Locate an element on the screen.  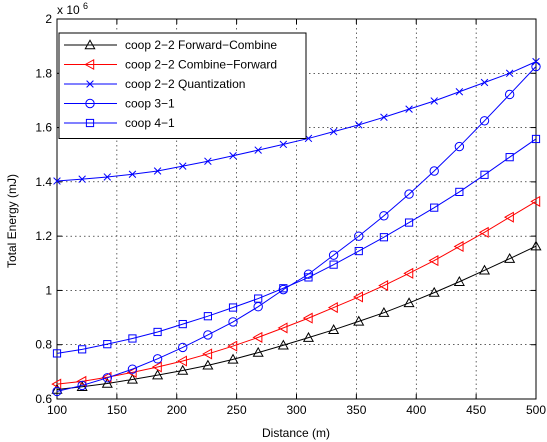
x-tick-label: 100 is located at coordinates (57, 410).